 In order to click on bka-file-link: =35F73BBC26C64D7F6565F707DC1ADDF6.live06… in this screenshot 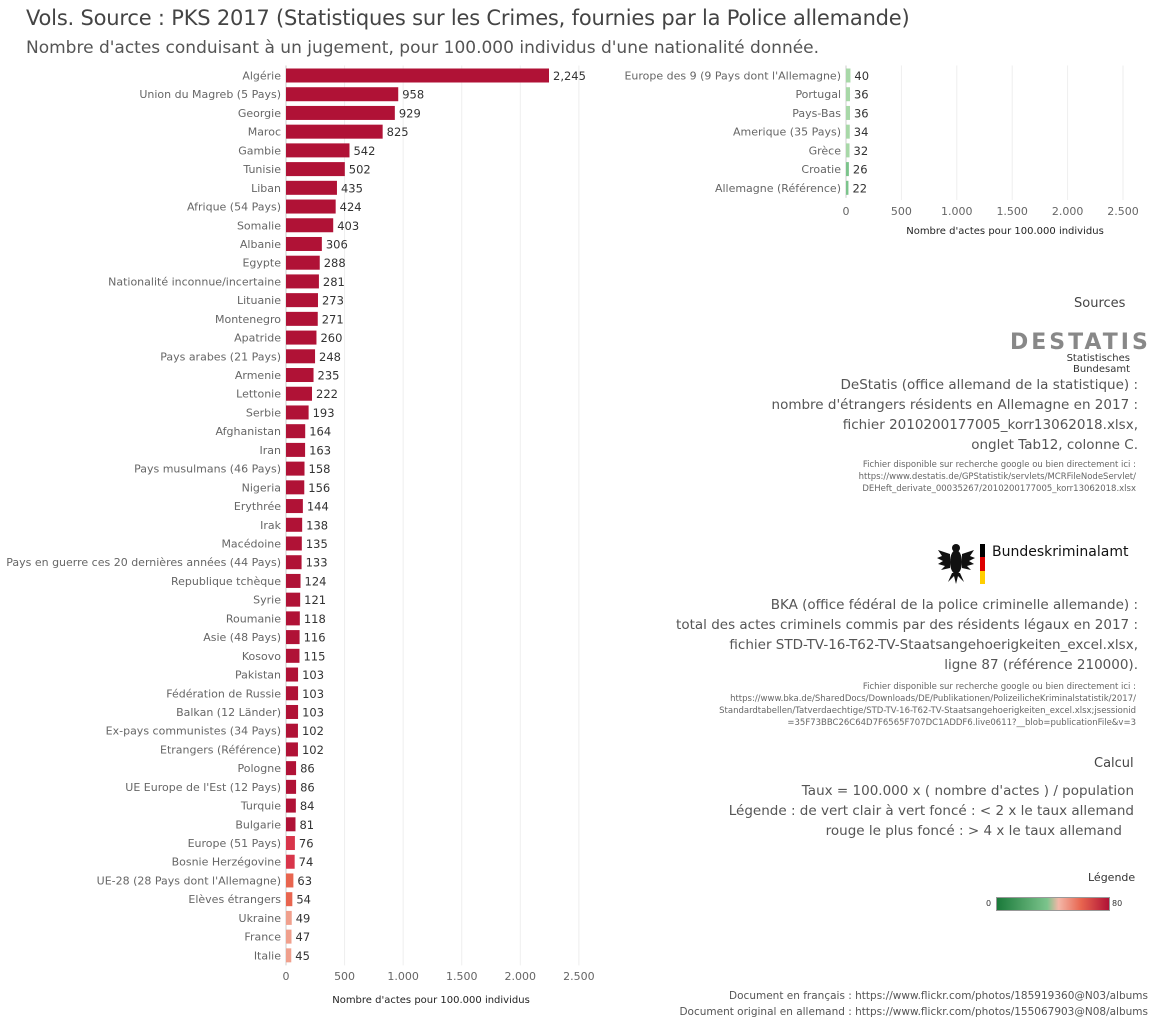, I will do `click(961, 723)`.